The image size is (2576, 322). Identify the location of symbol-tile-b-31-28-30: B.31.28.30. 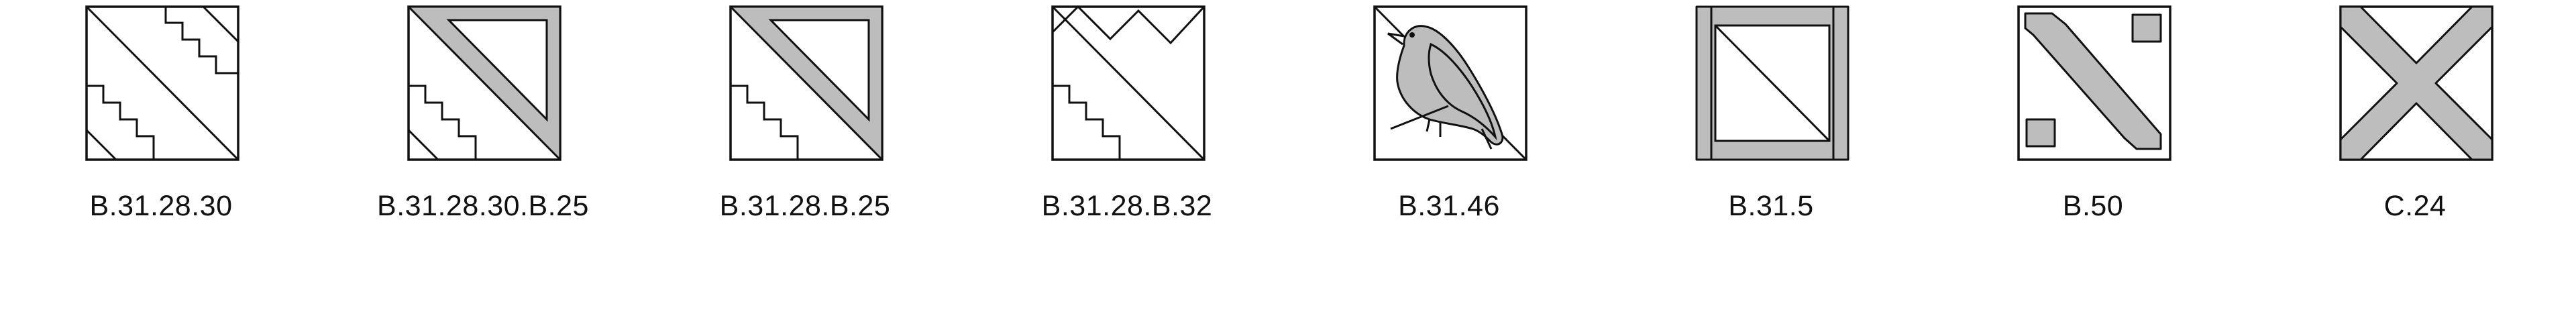
(161, 161).